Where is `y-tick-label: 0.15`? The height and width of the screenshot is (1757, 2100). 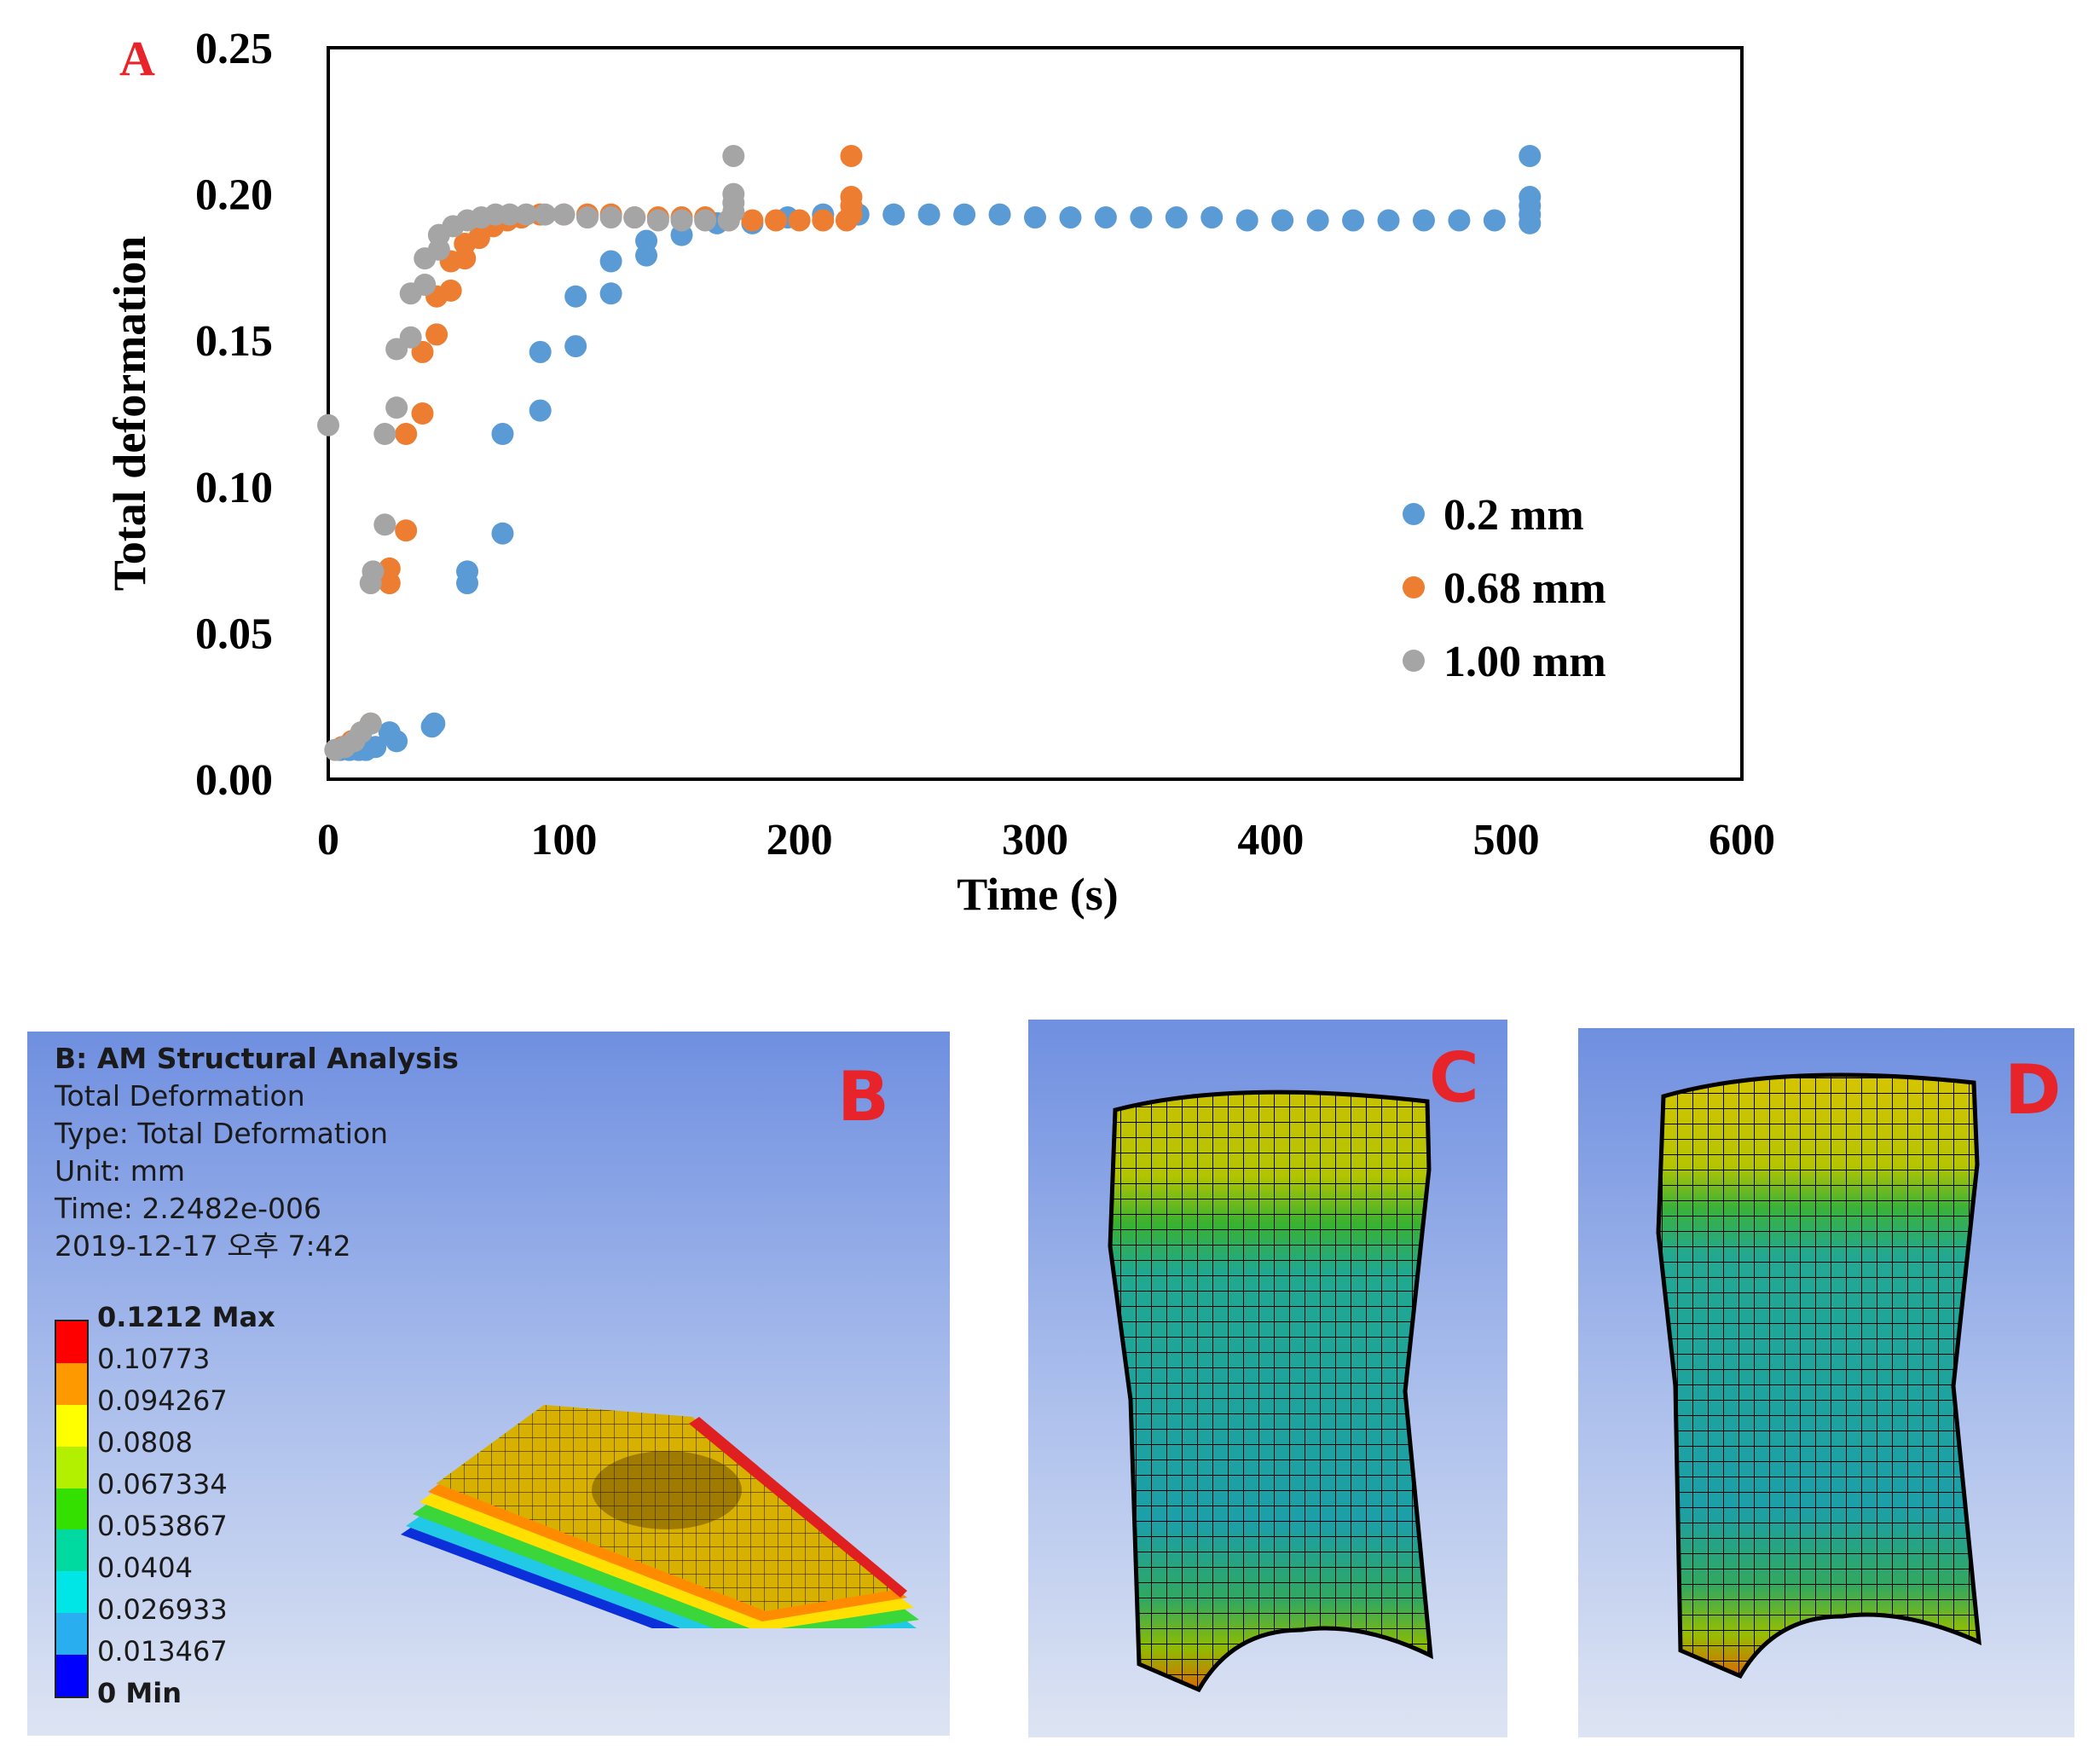
y-tick-label: 0.15 is located at coordinates (234, 342).